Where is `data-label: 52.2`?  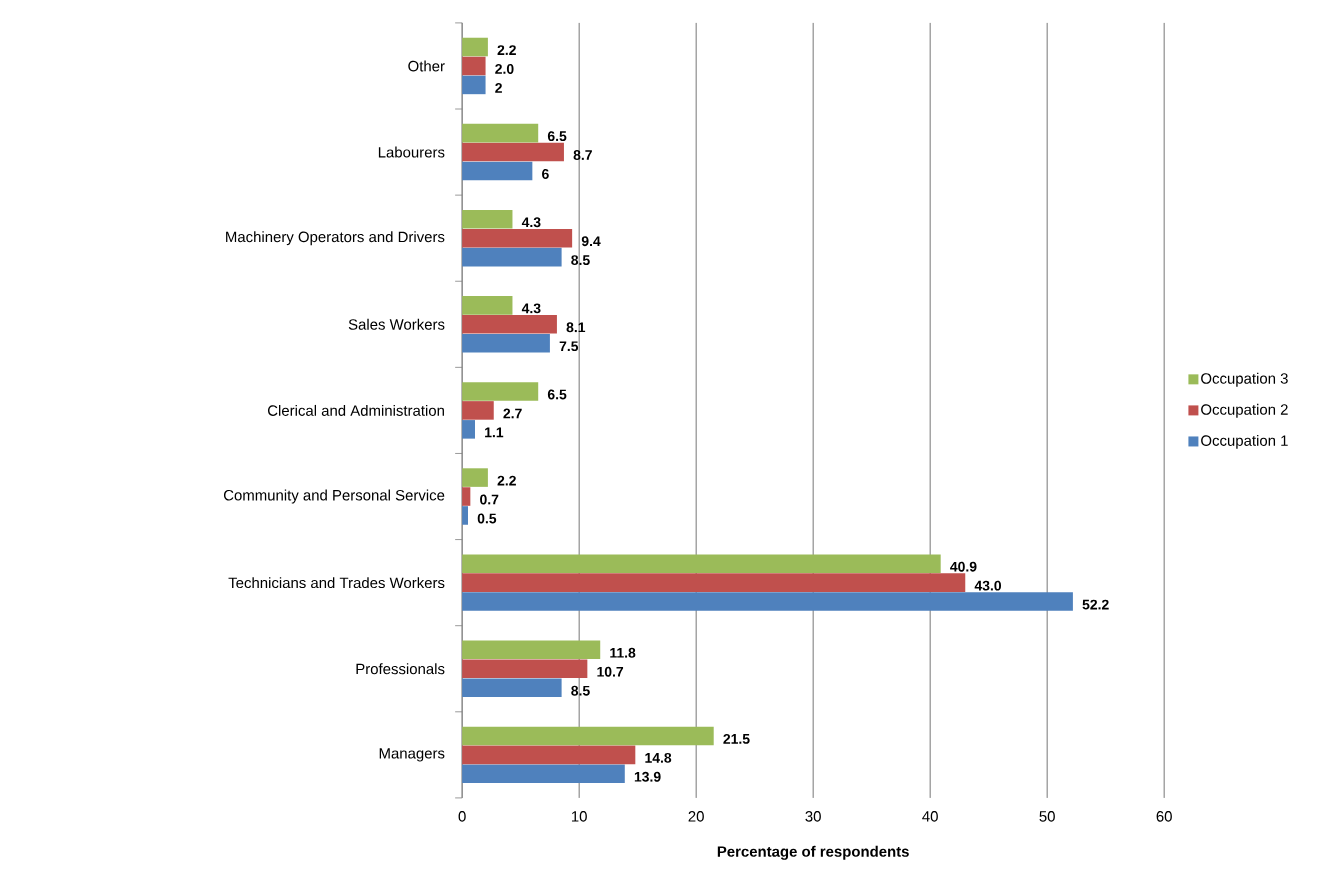
data-label: 52.2 is located at coordinates (1095, 604).